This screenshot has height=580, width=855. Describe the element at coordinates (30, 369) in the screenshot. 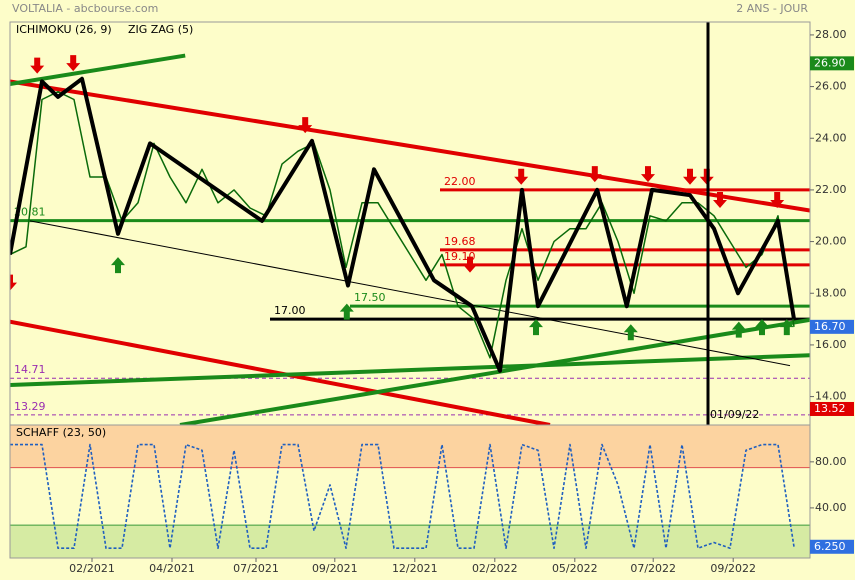

I see `level-label: 14.71` at that location.